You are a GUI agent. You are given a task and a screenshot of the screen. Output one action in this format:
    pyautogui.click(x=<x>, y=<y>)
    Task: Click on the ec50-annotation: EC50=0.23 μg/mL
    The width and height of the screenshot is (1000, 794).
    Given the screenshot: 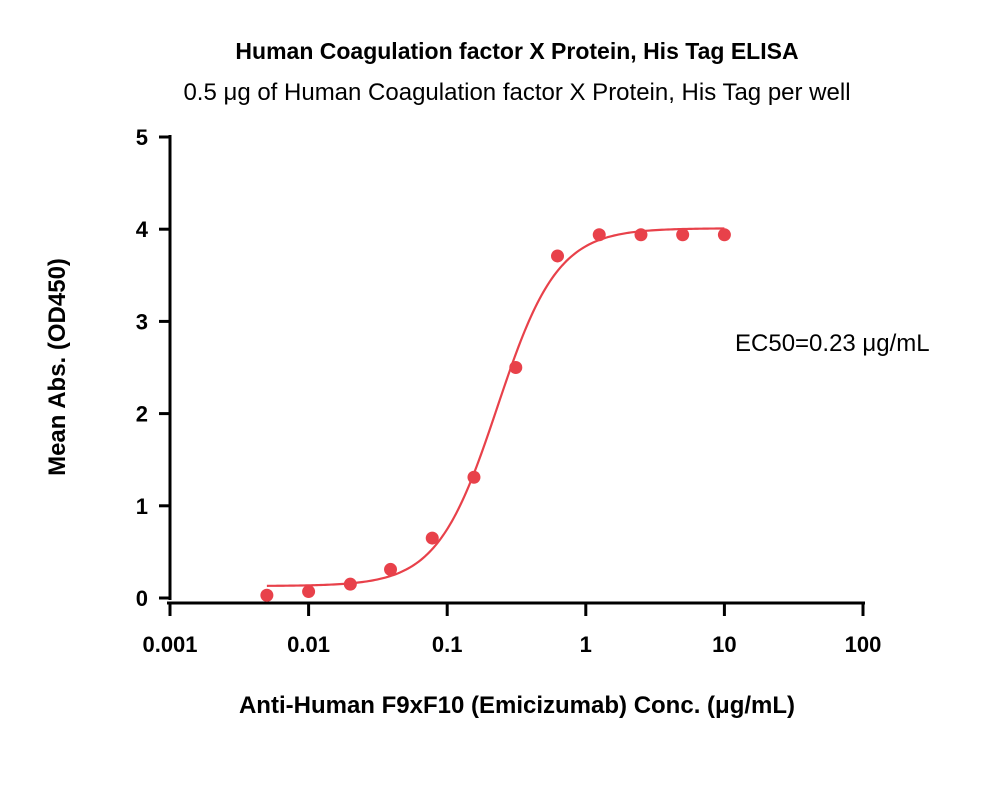 What is the action you would take?
    pyautogui.click(x=832, y=343)
    